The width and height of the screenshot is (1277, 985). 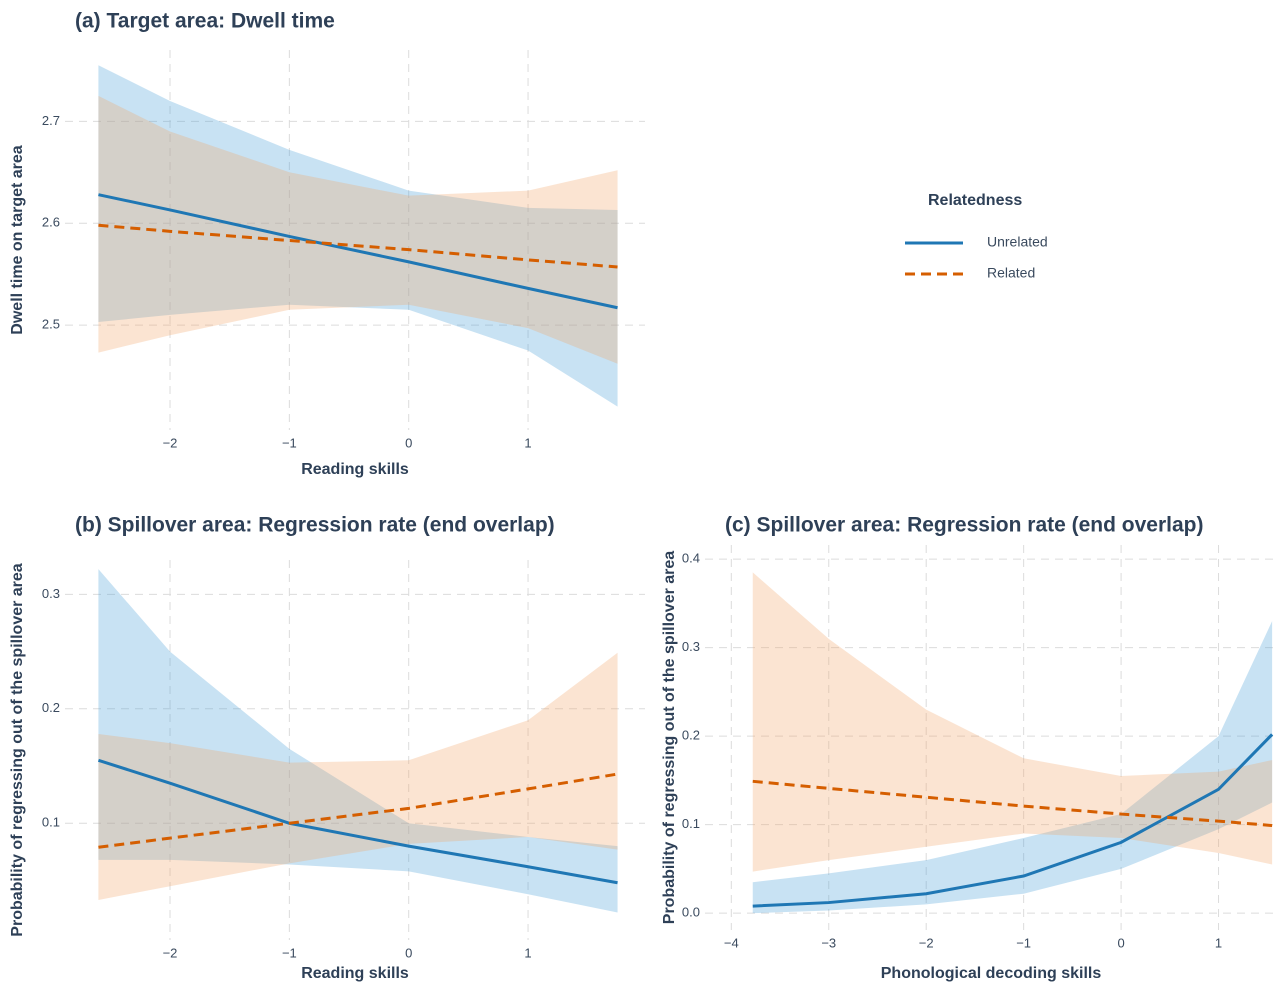 I want to click on y-tick-label: 2.6, so click(x=51, y=222).